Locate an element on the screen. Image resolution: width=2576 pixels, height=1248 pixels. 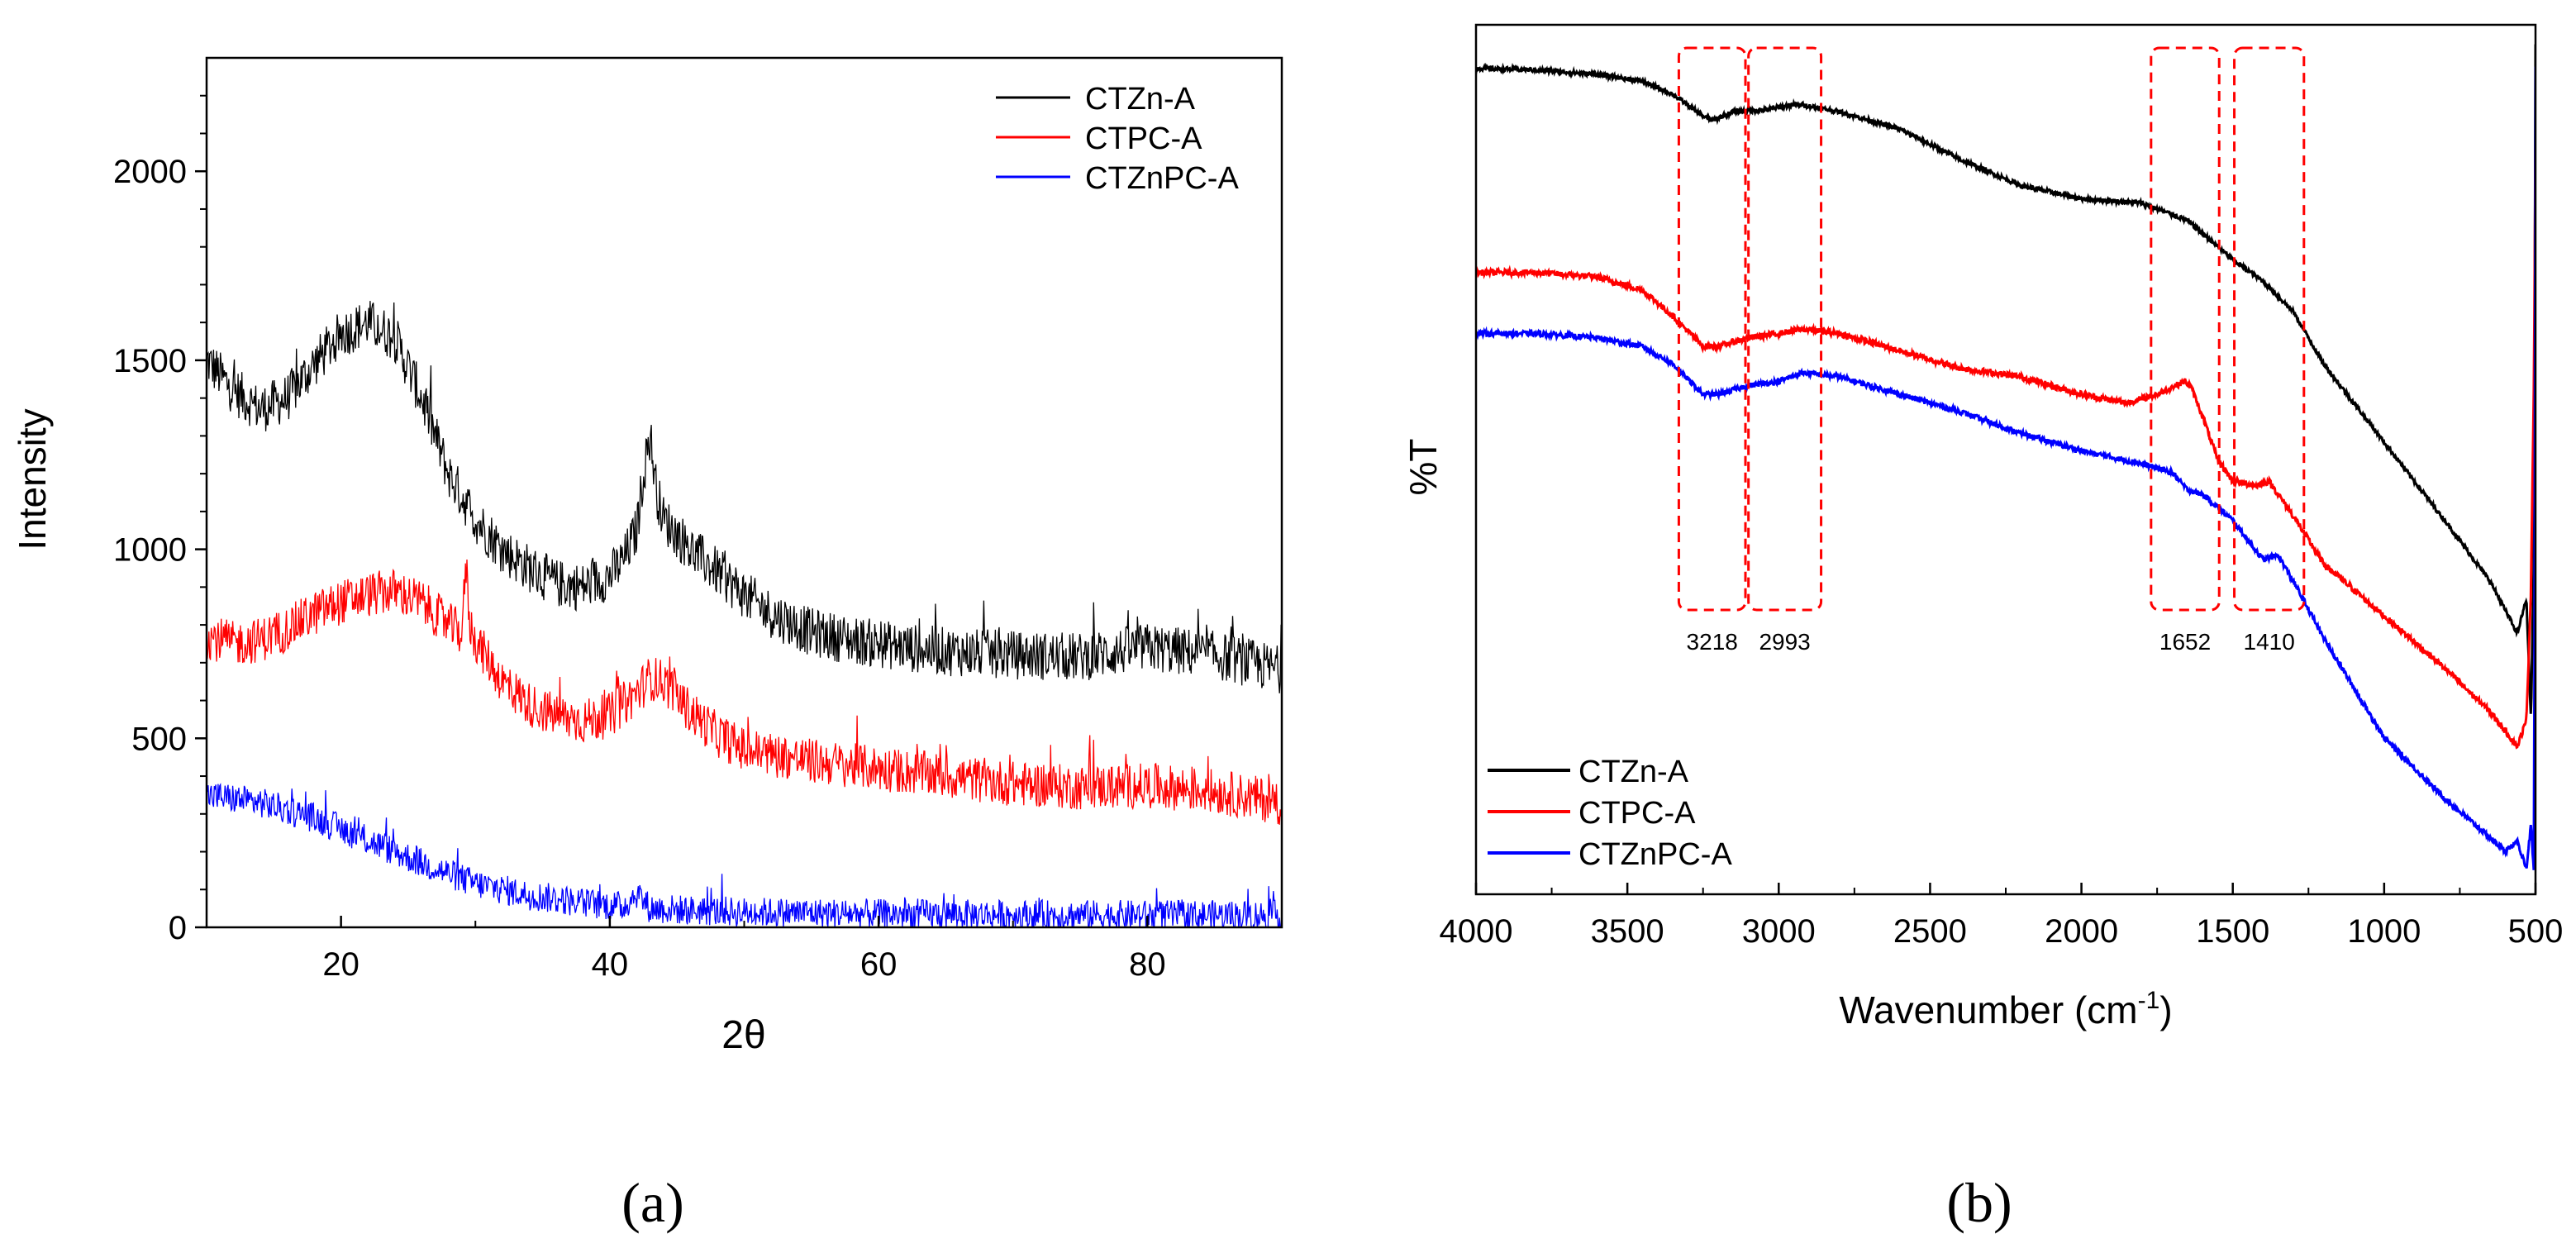
panel-a-legend-label: CTPC-A is located at coordinates (1144, 138).